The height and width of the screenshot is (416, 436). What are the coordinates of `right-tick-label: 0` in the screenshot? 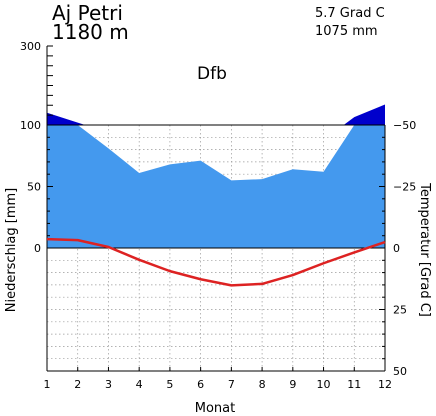 It's located at (396, 248).